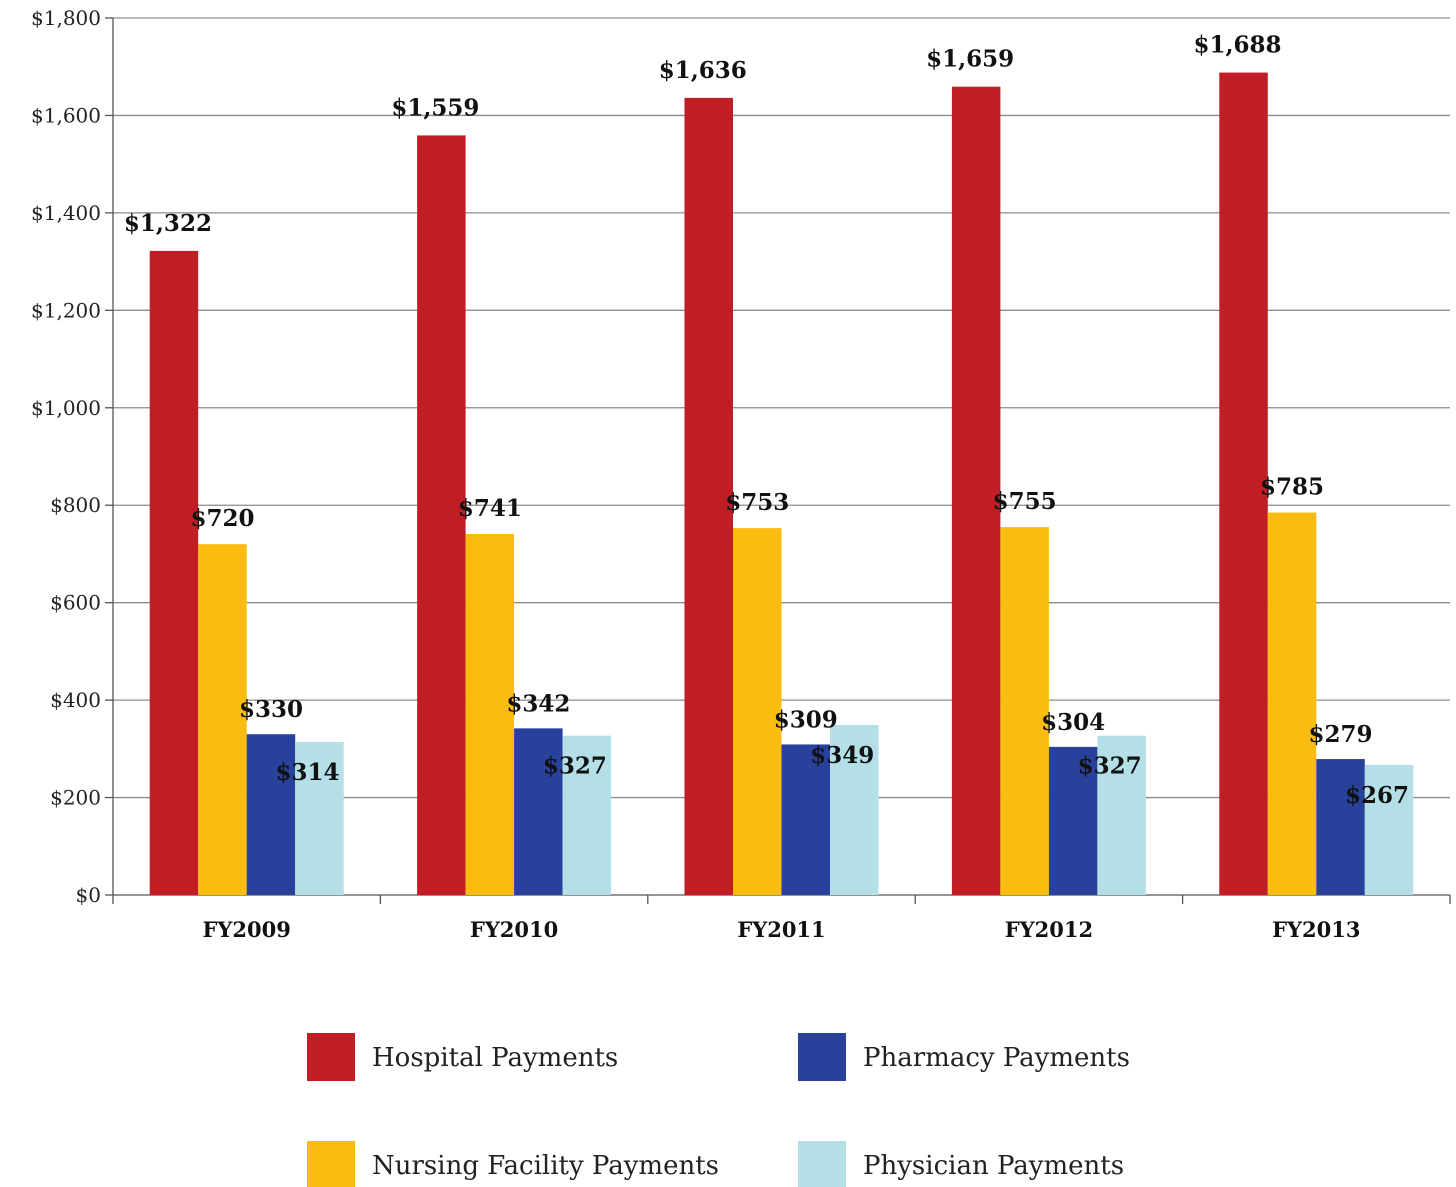 The height and width of the screenshot is (1187, 1456). Describe the element at coordinates (75, 700) in the screenshot. I see `y-tick-label: $400` at that location.